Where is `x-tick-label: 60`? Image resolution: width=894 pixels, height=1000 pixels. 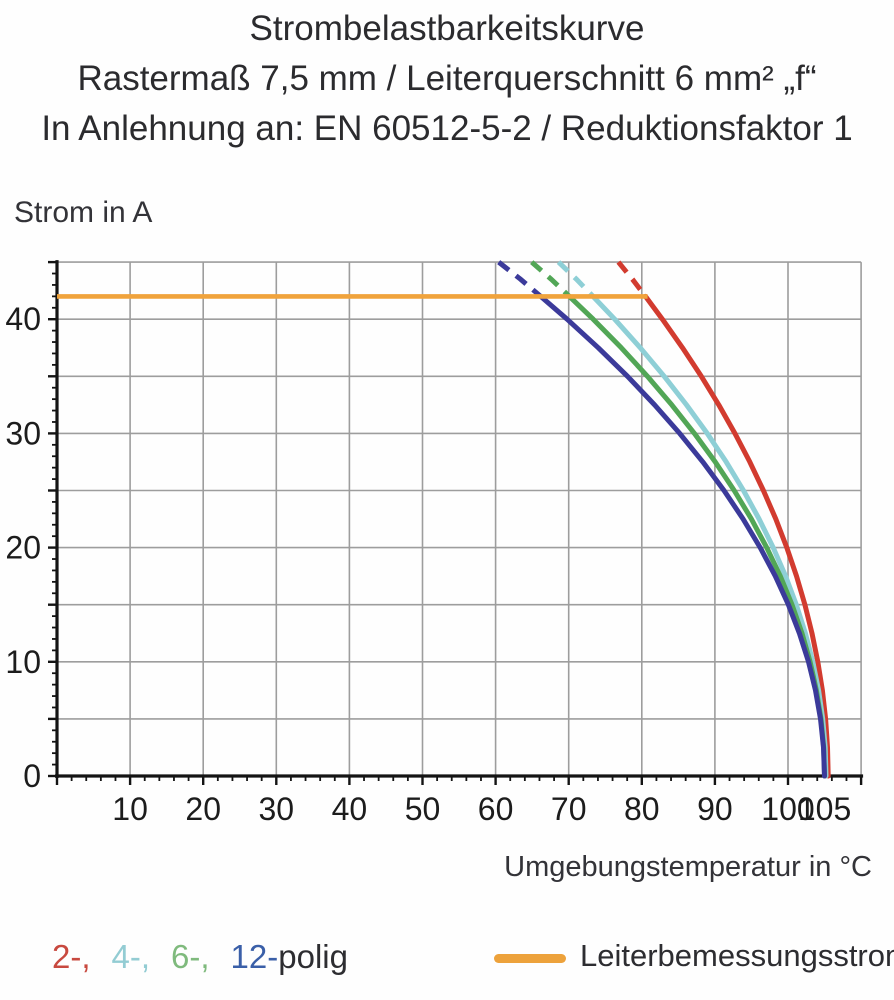 x-tick-label: 60 is located at coordinates (496, 809).